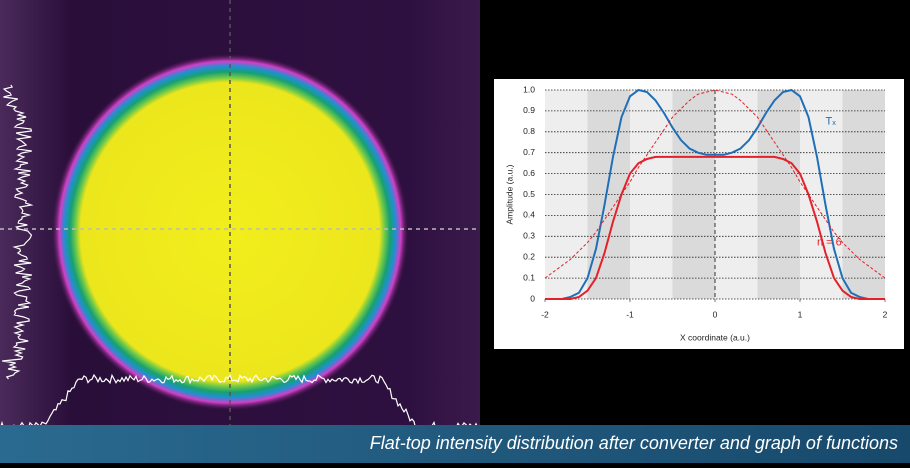 The image size is (910, 468). I want to click on y-tick-label: 0.1, so click(529, 277).